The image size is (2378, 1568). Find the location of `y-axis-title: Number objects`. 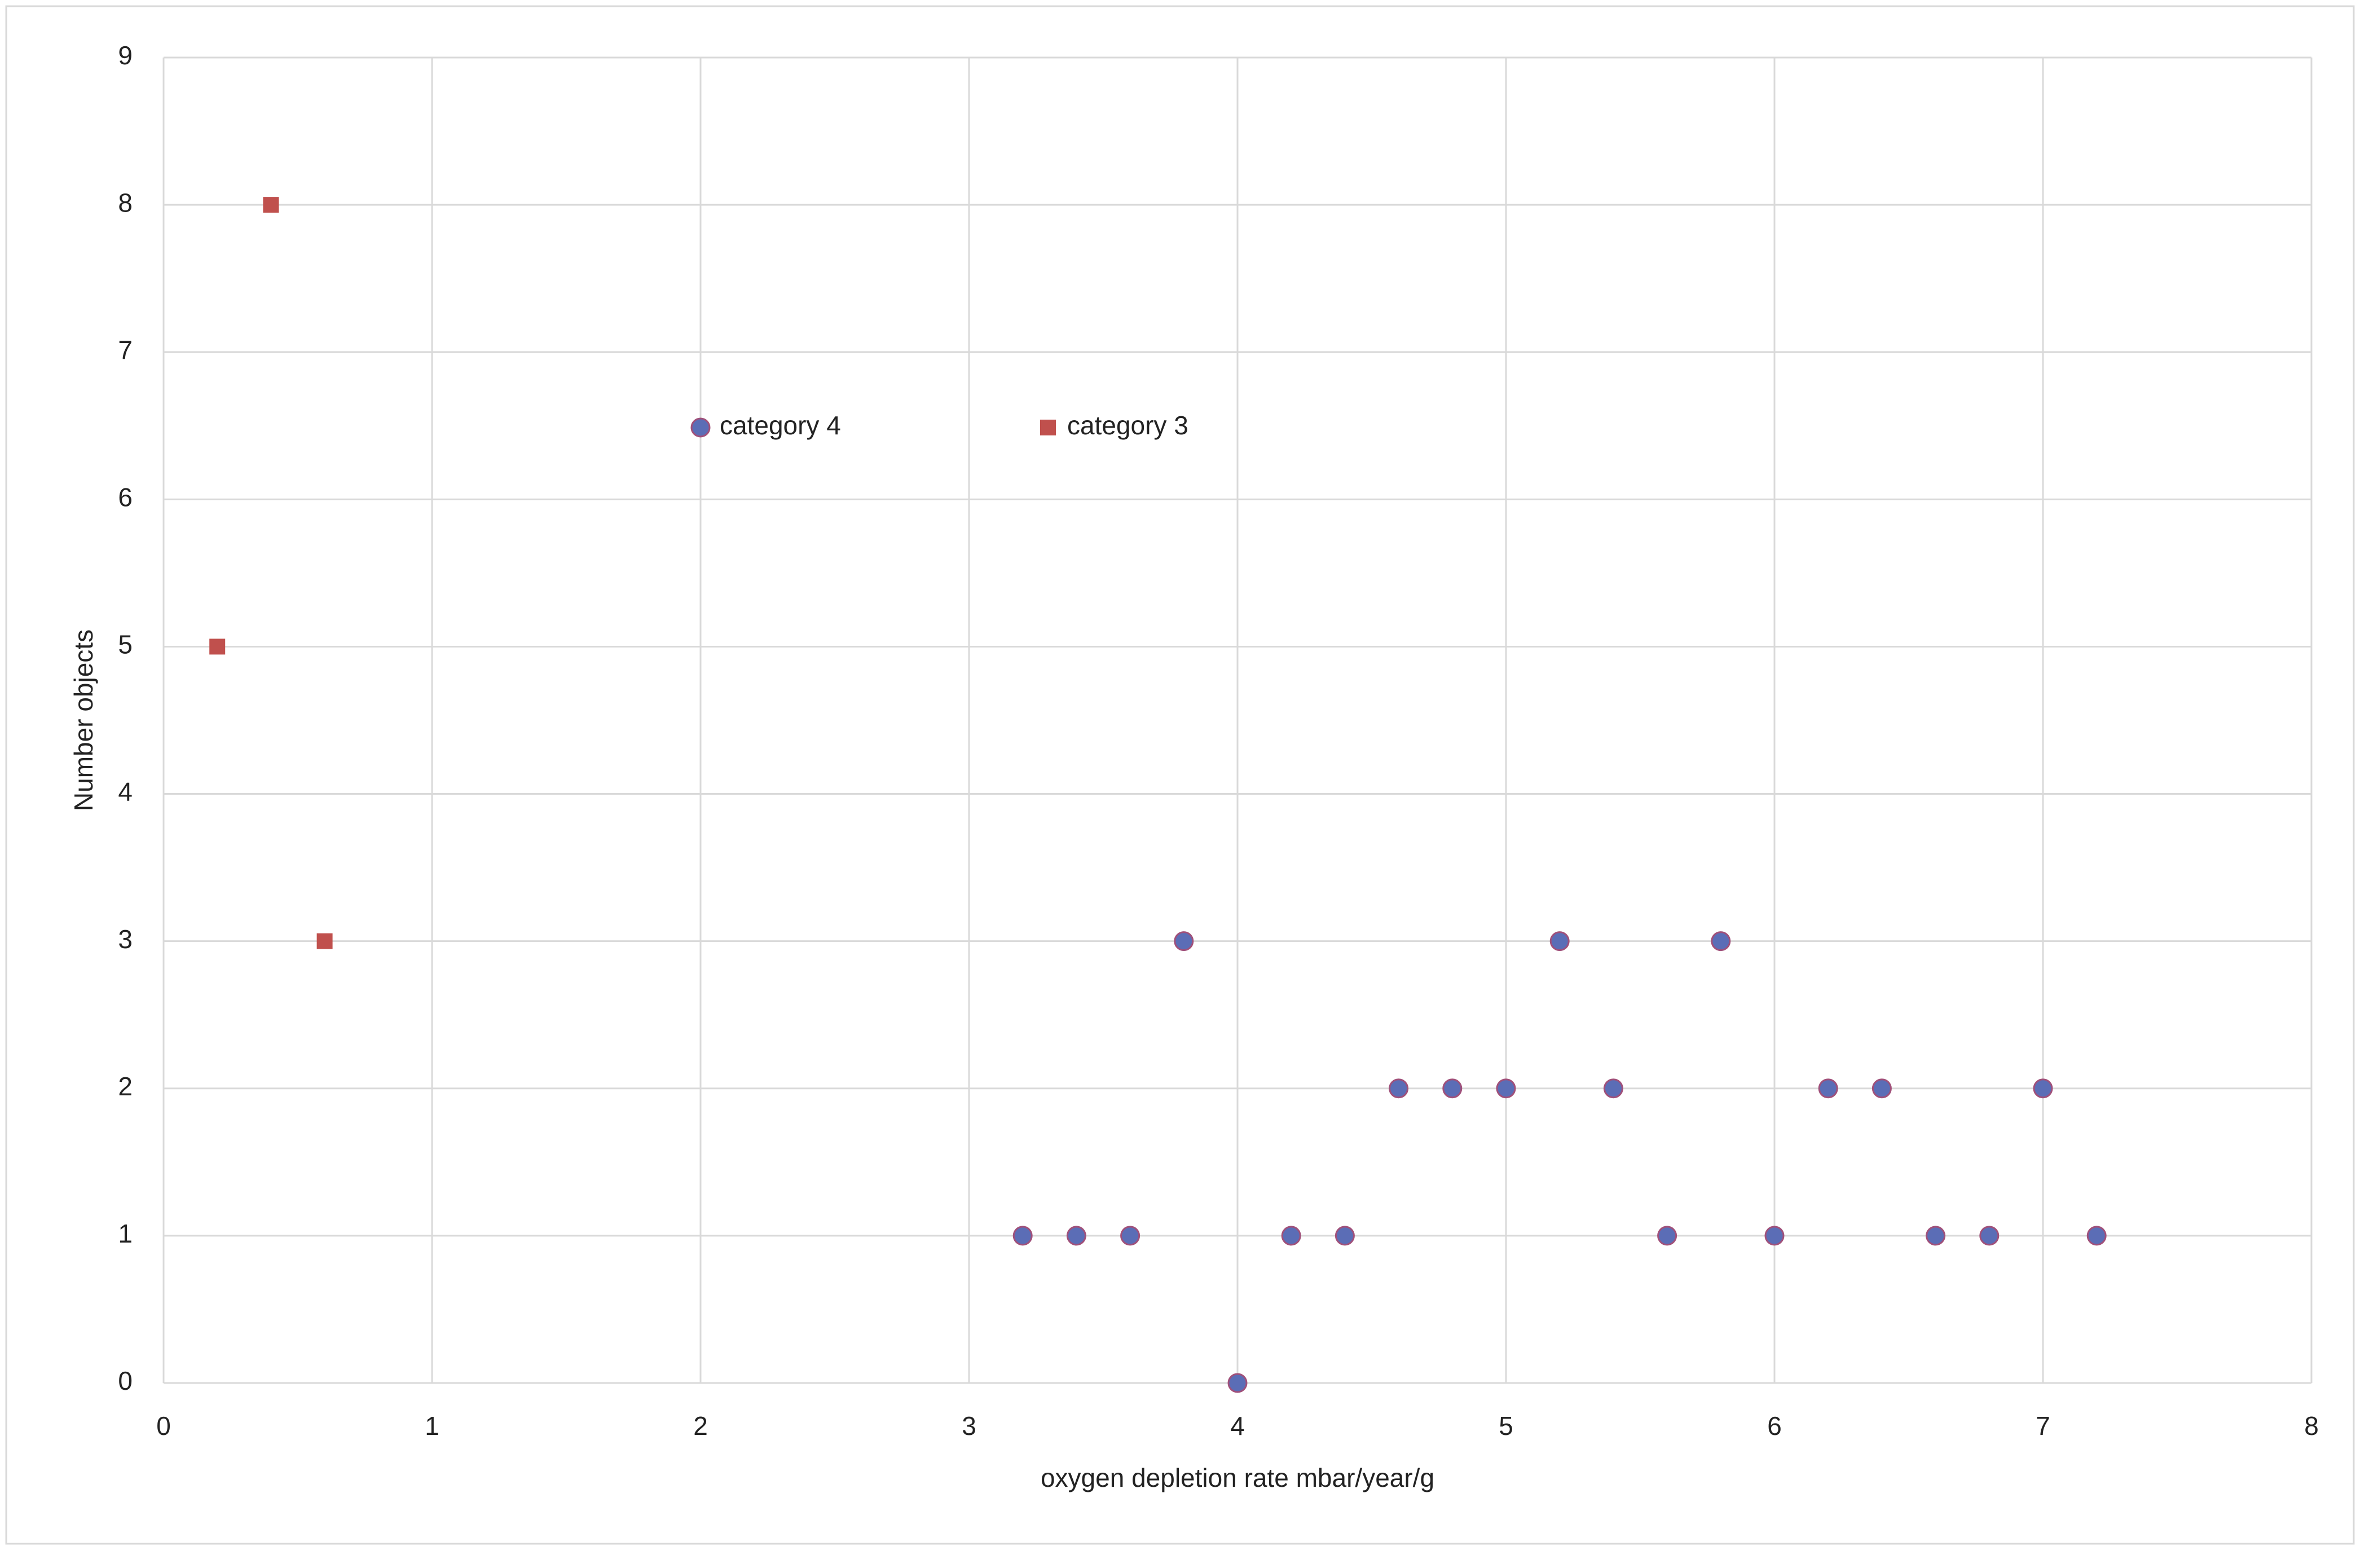

y-axis-title: Number objects is located at coordinates (83, 720).